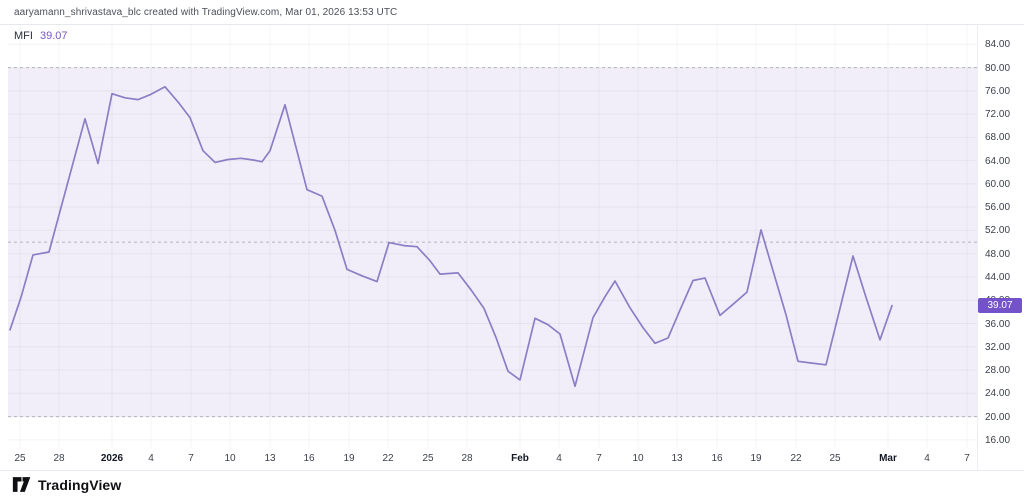 The image size is (1024, 502). Describe the element at coordinates (21, 484) in the screenshot. I see `tradingview-logo-icon` at that location.